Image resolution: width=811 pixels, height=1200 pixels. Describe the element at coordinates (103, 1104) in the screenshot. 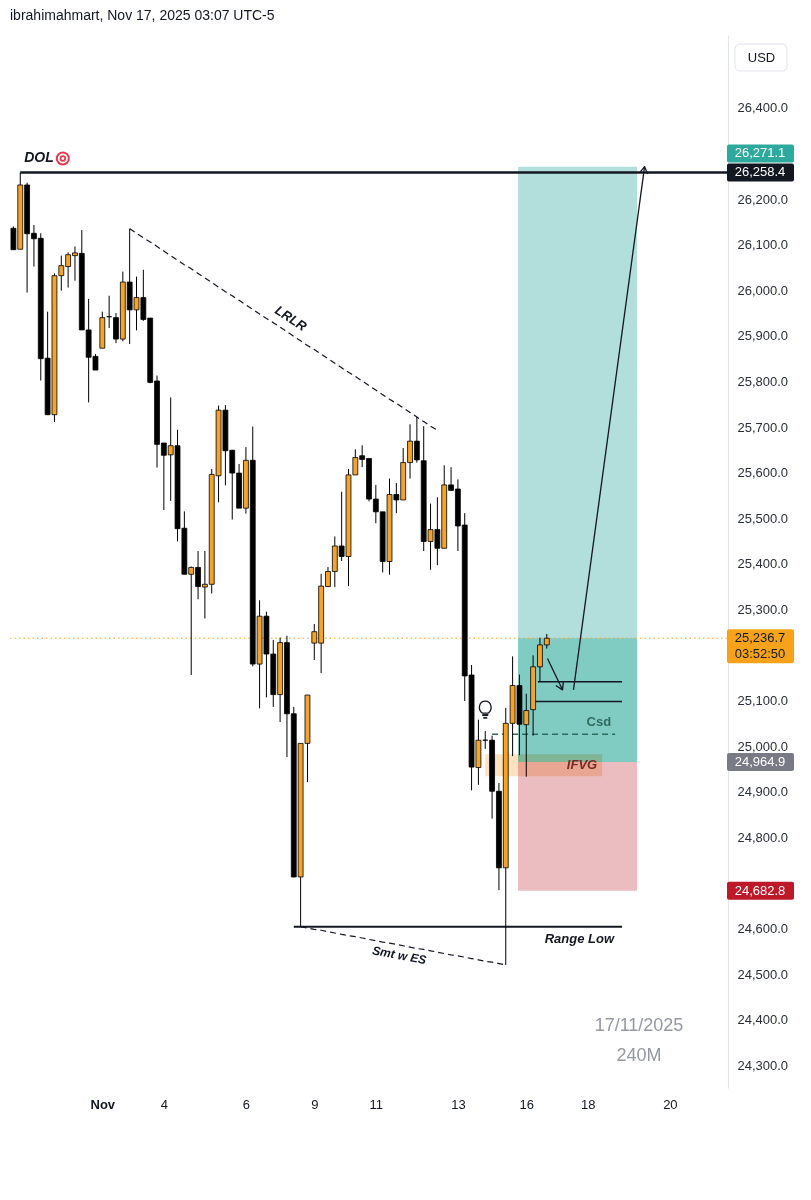

I see `x-tick-label: Nov` at that location.